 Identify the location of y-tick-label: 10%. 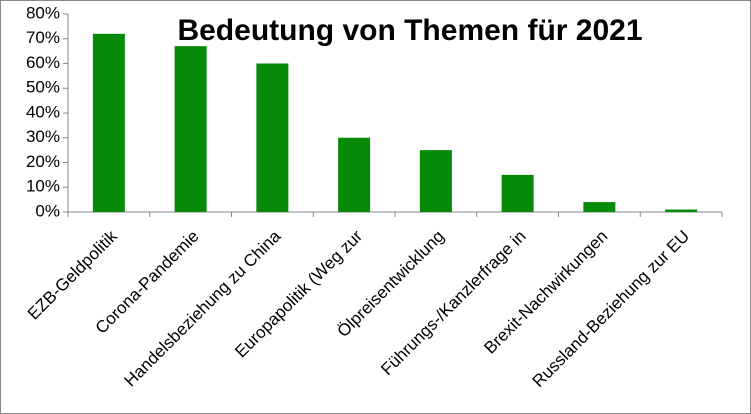
(43, 186).